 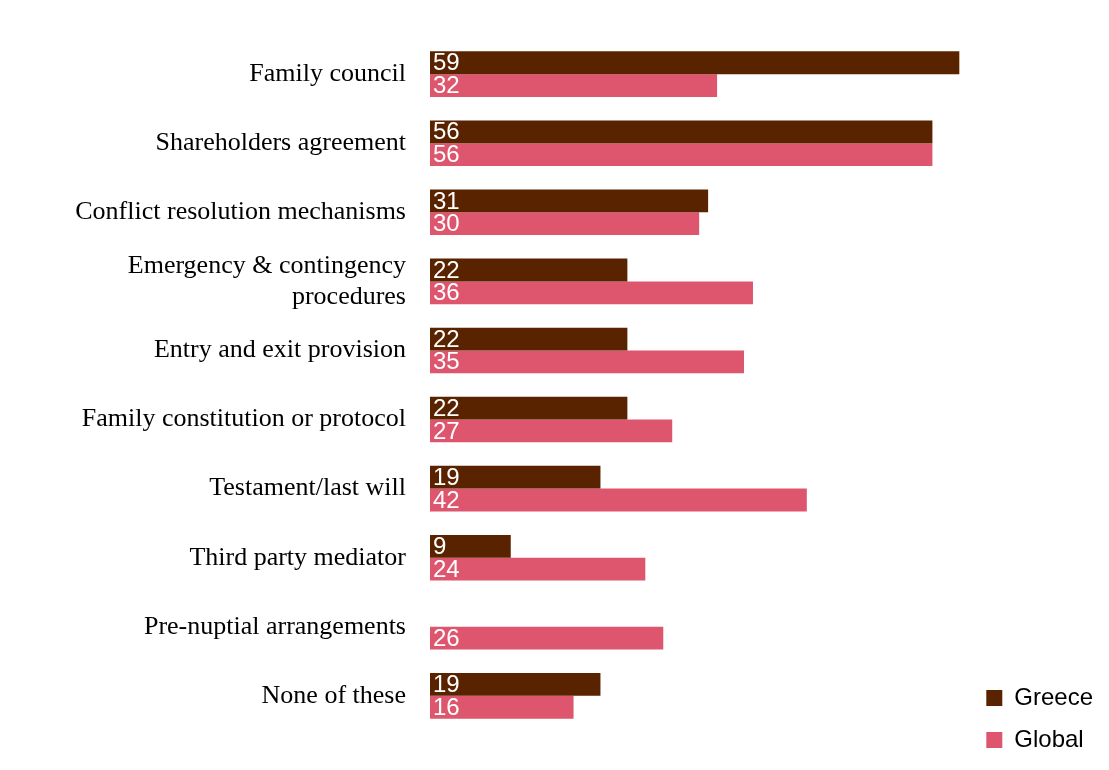 I want to click on y-tick-label: Conflict resolution mechanisms, so click(x=240, y=211).